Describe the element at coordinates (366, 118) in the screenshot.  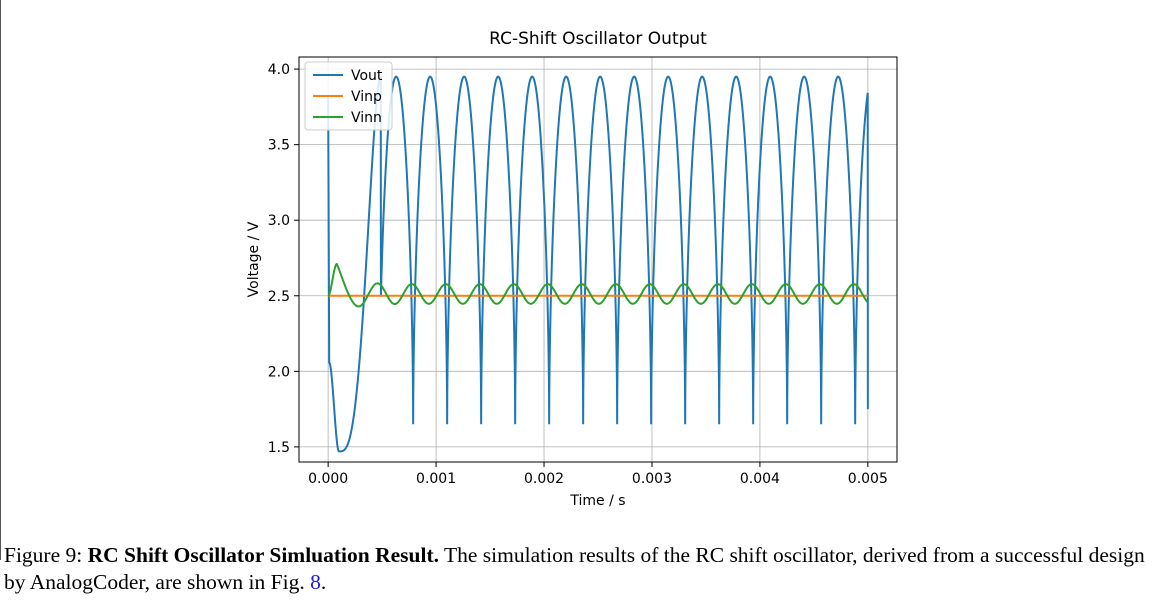
I see `legend-label-vinn: Vinn` at that location.